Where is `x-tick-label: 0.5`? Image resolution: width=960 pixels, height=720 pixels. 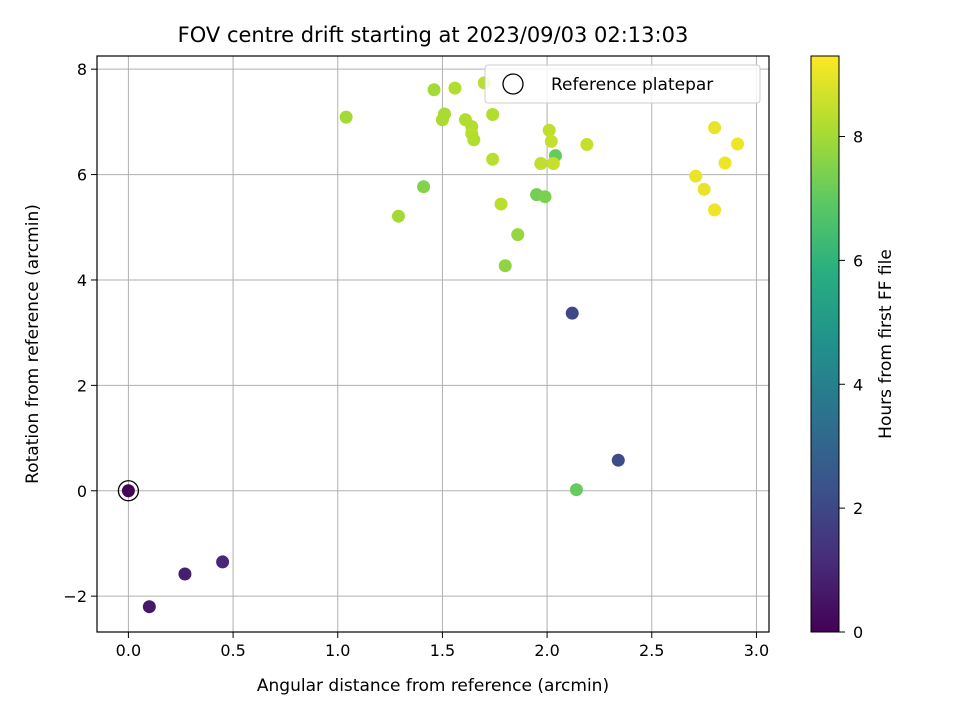 x-tick-label: 0.5 is located at coordinates (232, 650).